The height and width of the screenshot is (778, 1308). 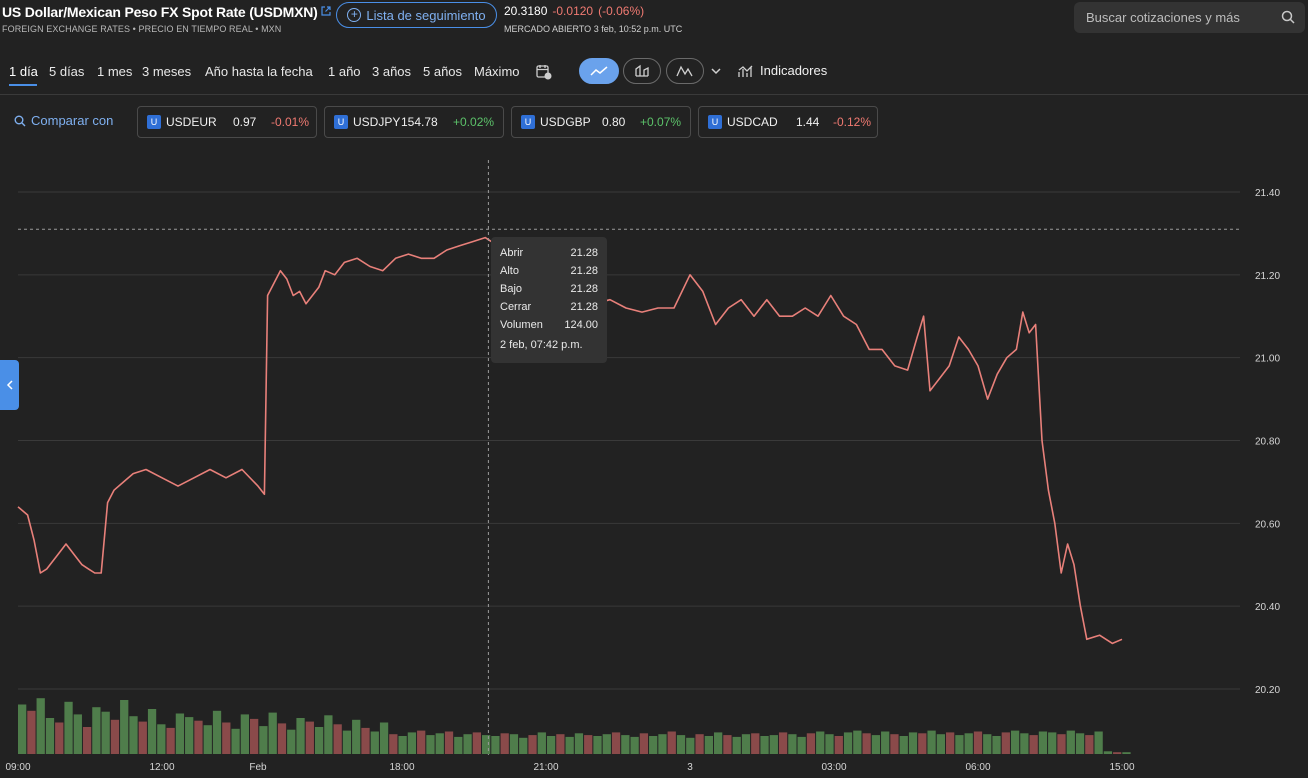 I want to click on range-1y: 1 año, so click(x=344, y=71).